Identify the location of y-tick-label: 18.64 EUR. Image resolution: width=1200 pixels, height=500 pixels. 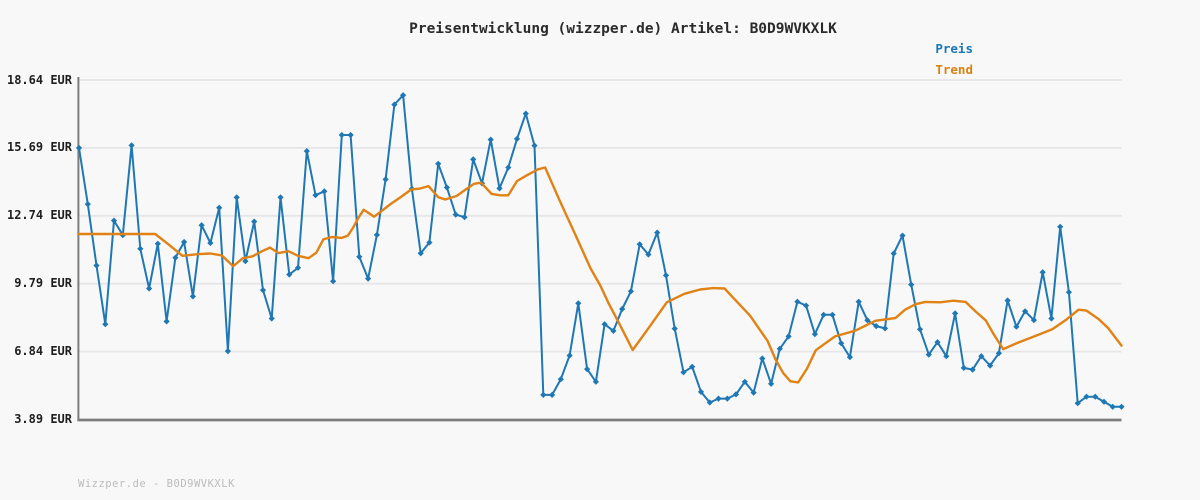
(39, 79).